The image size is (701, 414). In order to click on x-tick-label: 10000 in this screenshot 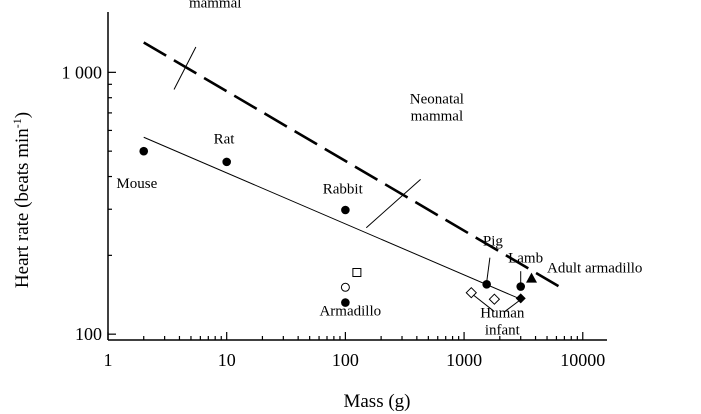, I will do `click(582, 360)`.